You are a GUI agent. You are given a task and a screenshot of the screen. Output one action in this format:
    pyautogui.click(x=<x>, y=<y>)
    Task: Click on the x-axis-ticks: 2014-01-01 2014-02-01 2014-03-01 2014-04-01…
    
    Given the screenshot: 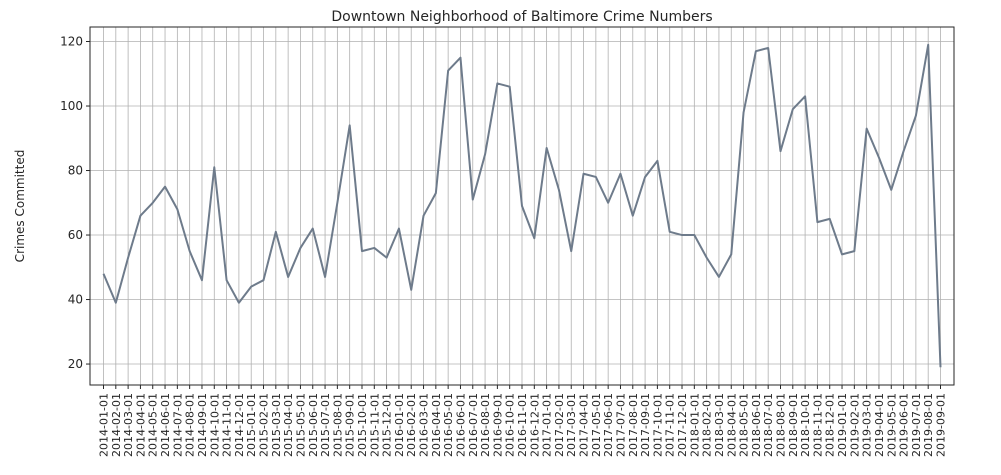 What is the action you would take?
    pyautogui.click(x=523, y=421)
    